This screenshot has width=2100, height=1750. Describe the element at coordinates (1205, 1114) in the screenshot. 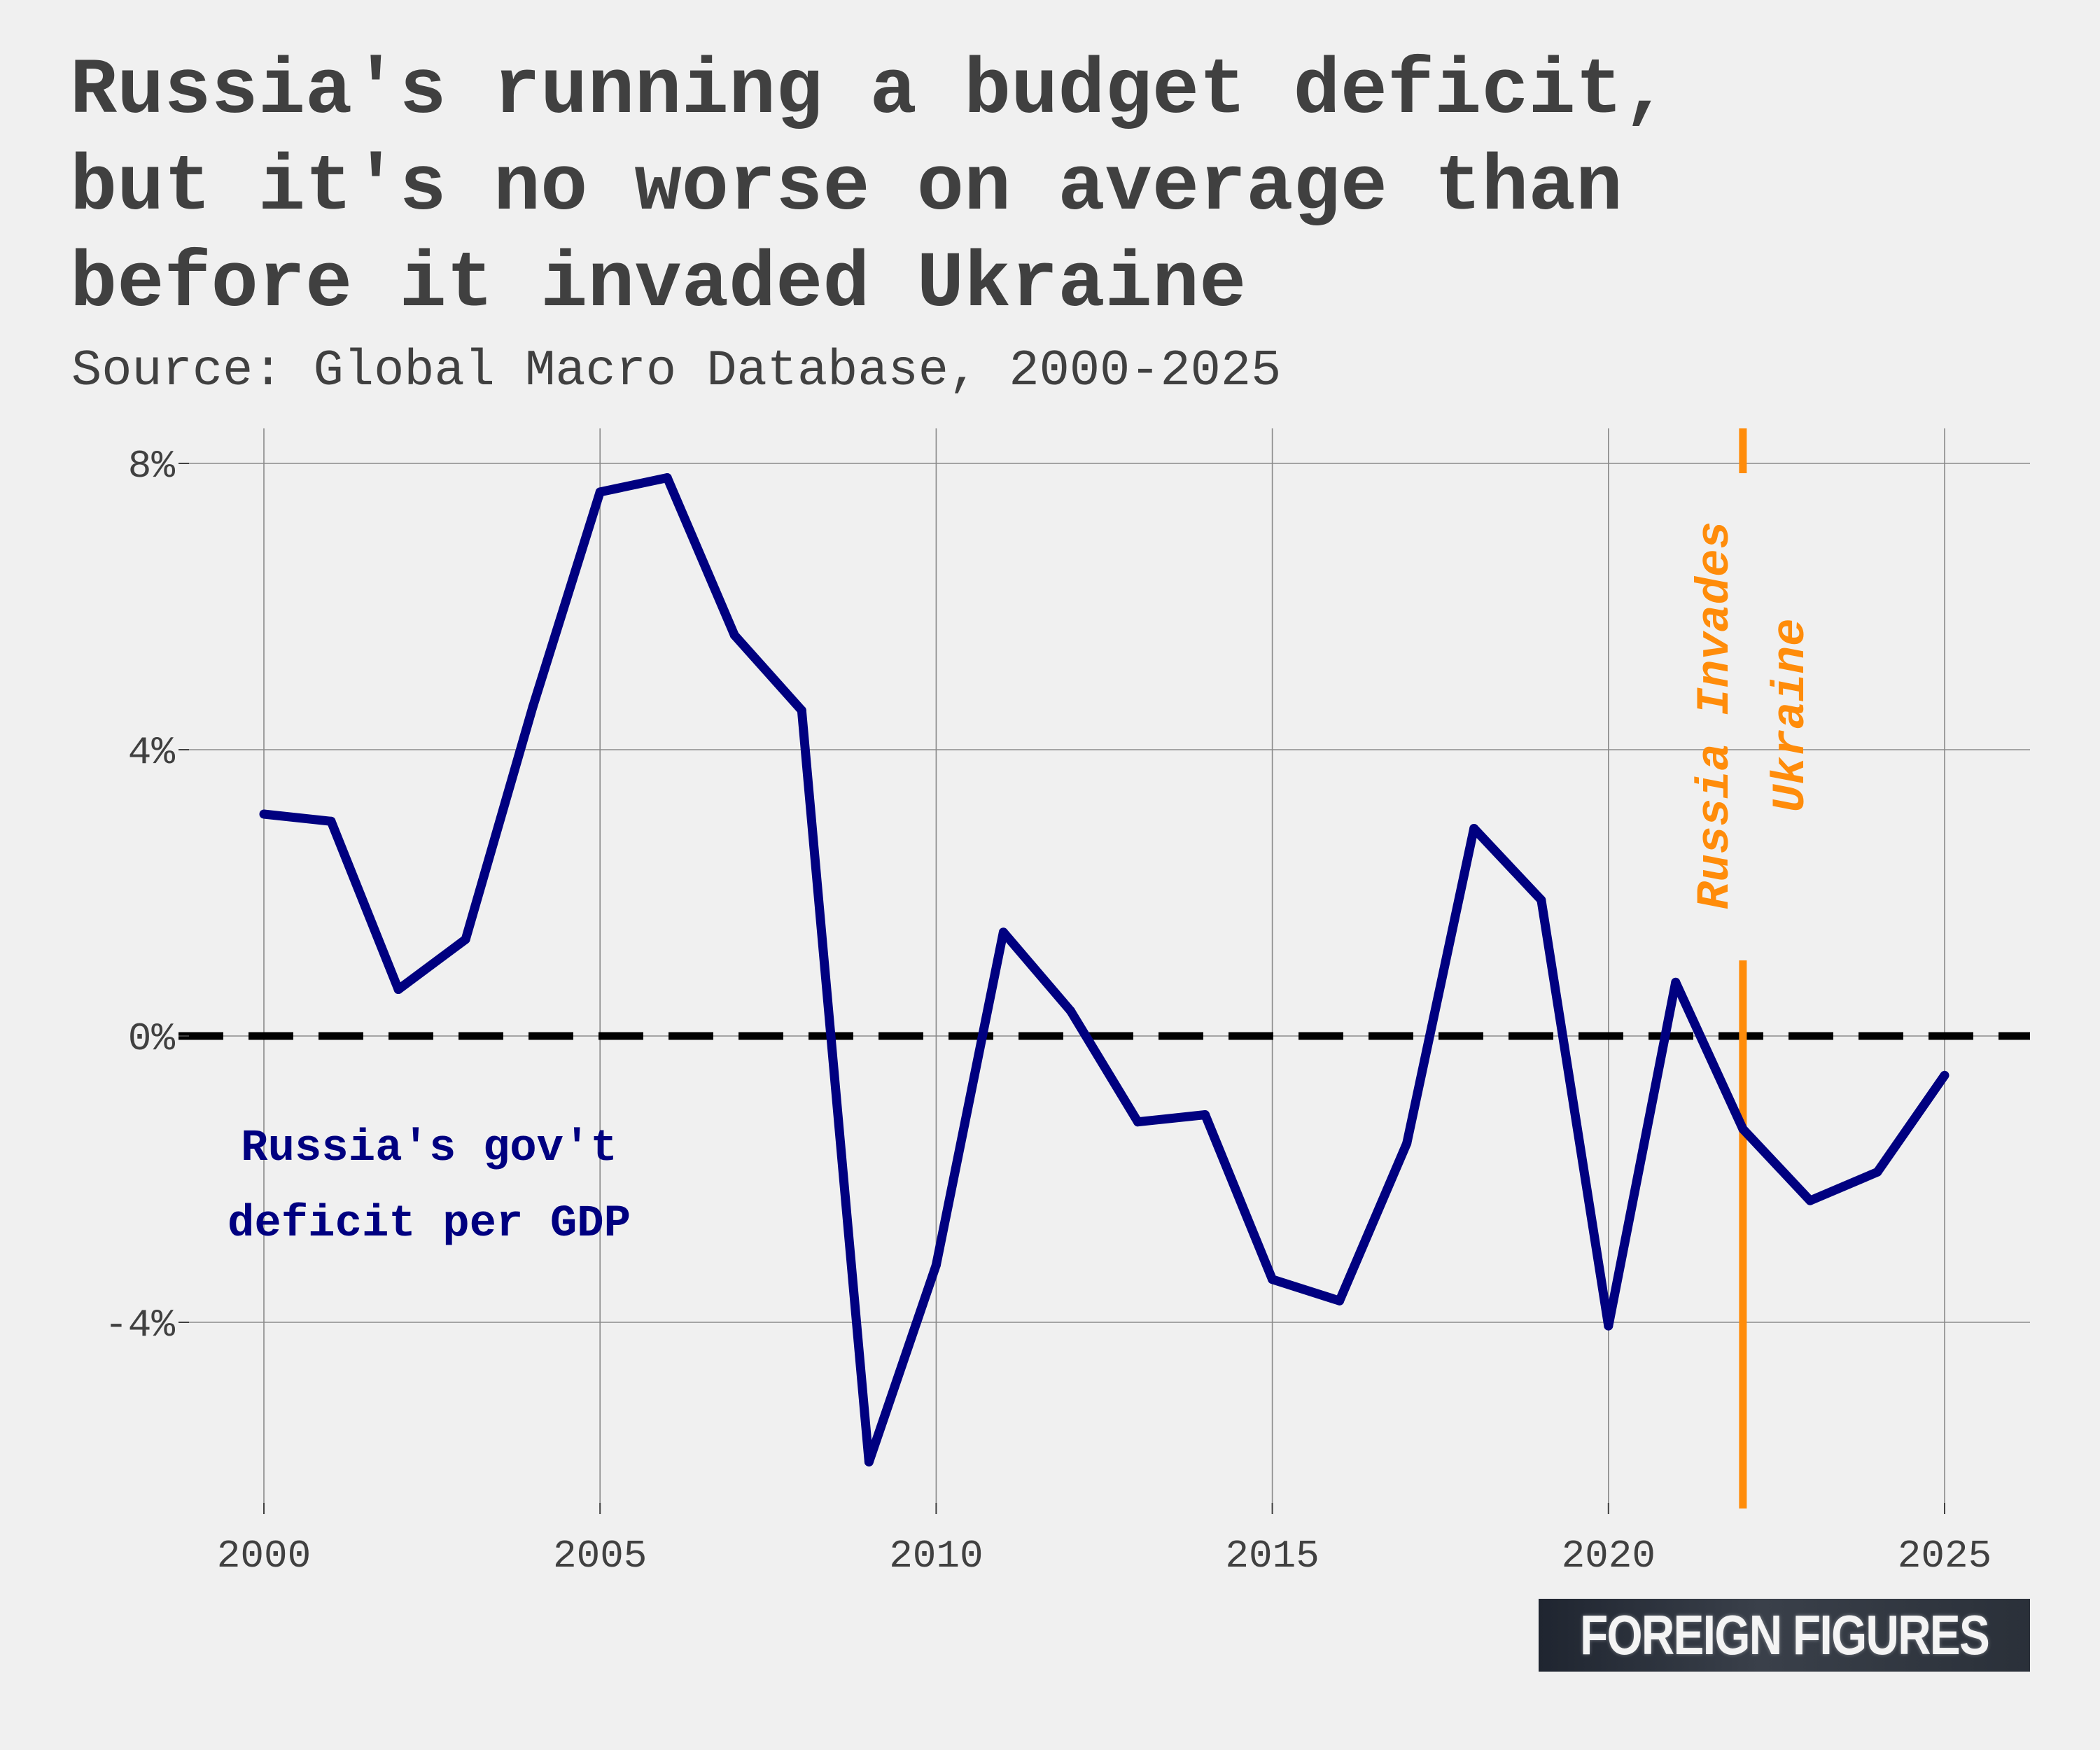

I see `data-point-2014` at that location.